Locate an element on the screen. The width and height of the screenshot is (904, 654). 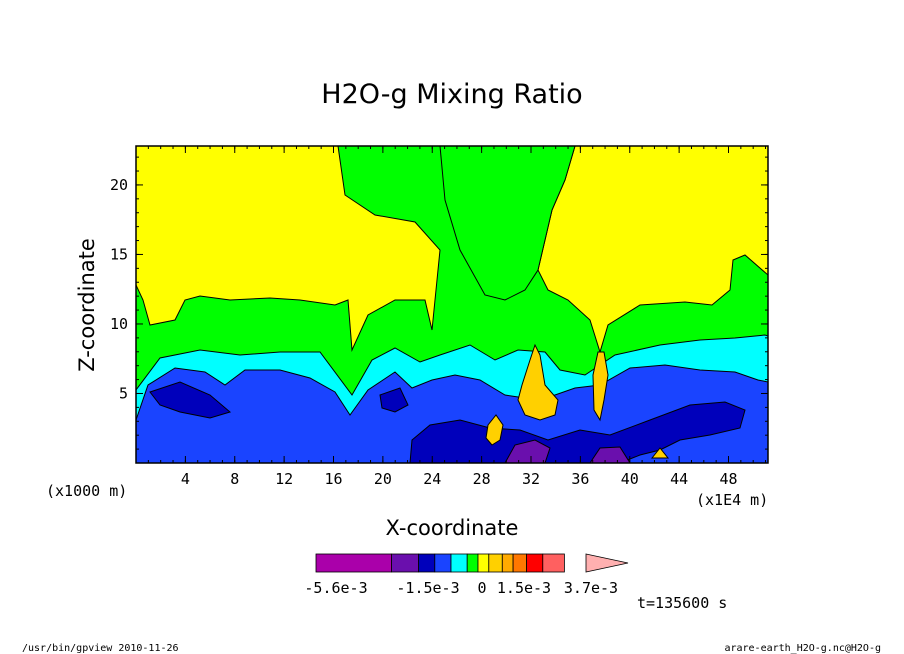
navy-band is located at coordinates (447, 422).